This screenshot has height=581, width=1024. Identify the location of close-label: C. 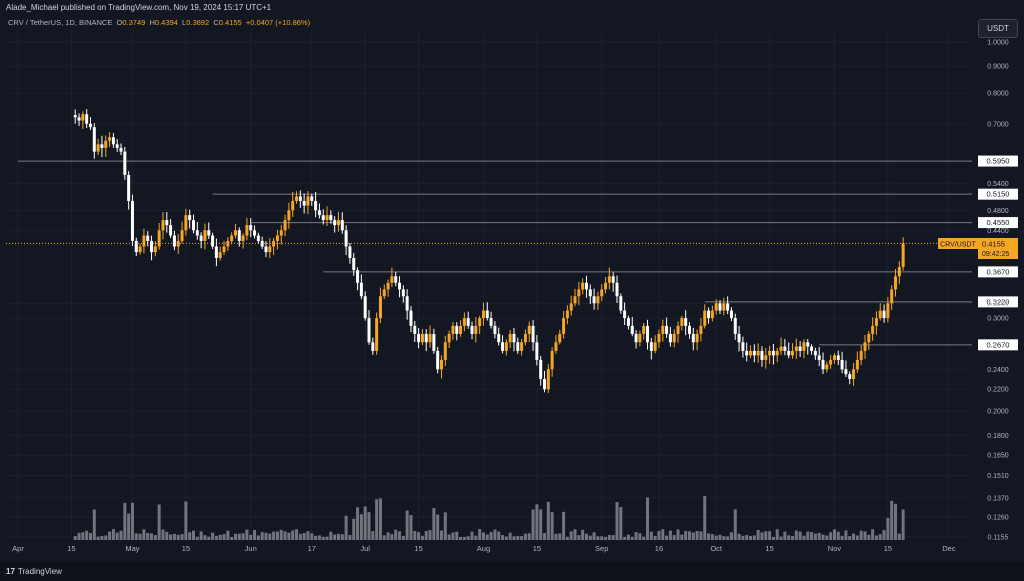
(216, 22).